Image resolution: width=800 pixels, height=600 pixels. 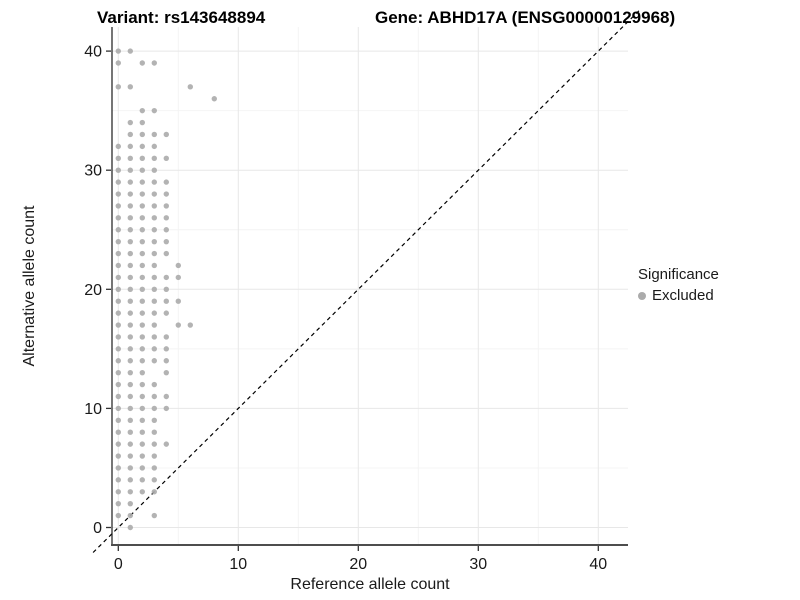 I want to click on legend-title: Significance, so click(x=678, y=274).